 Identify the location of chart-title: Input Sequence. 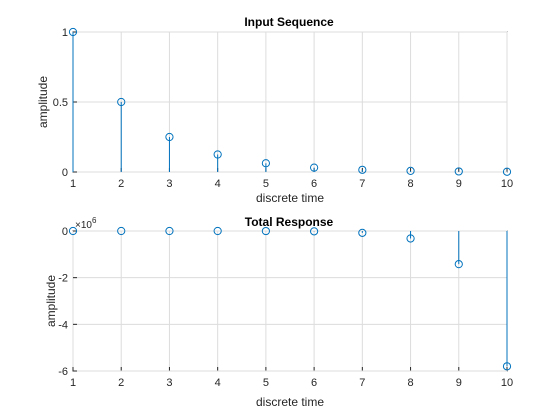
(289, 22).